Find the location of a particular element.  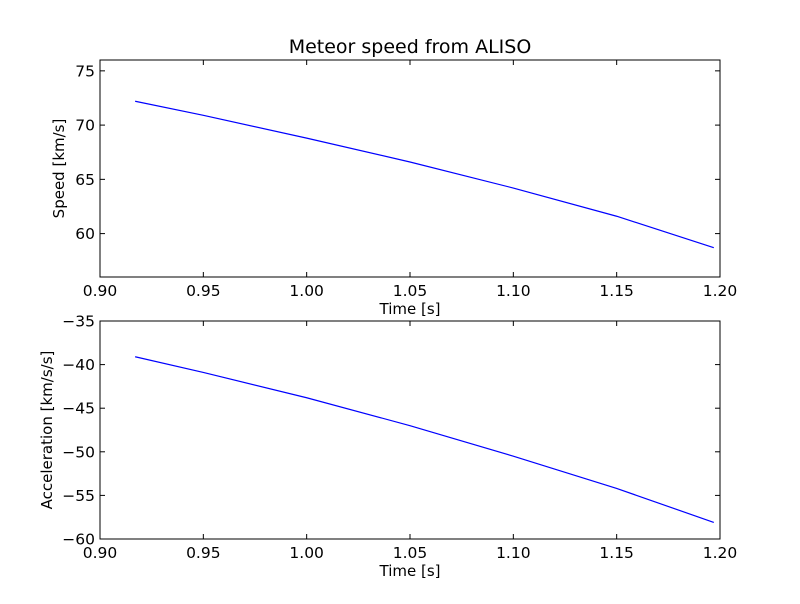

speed-x-axis-label: Time [s] is located at coordinates (410, 309).